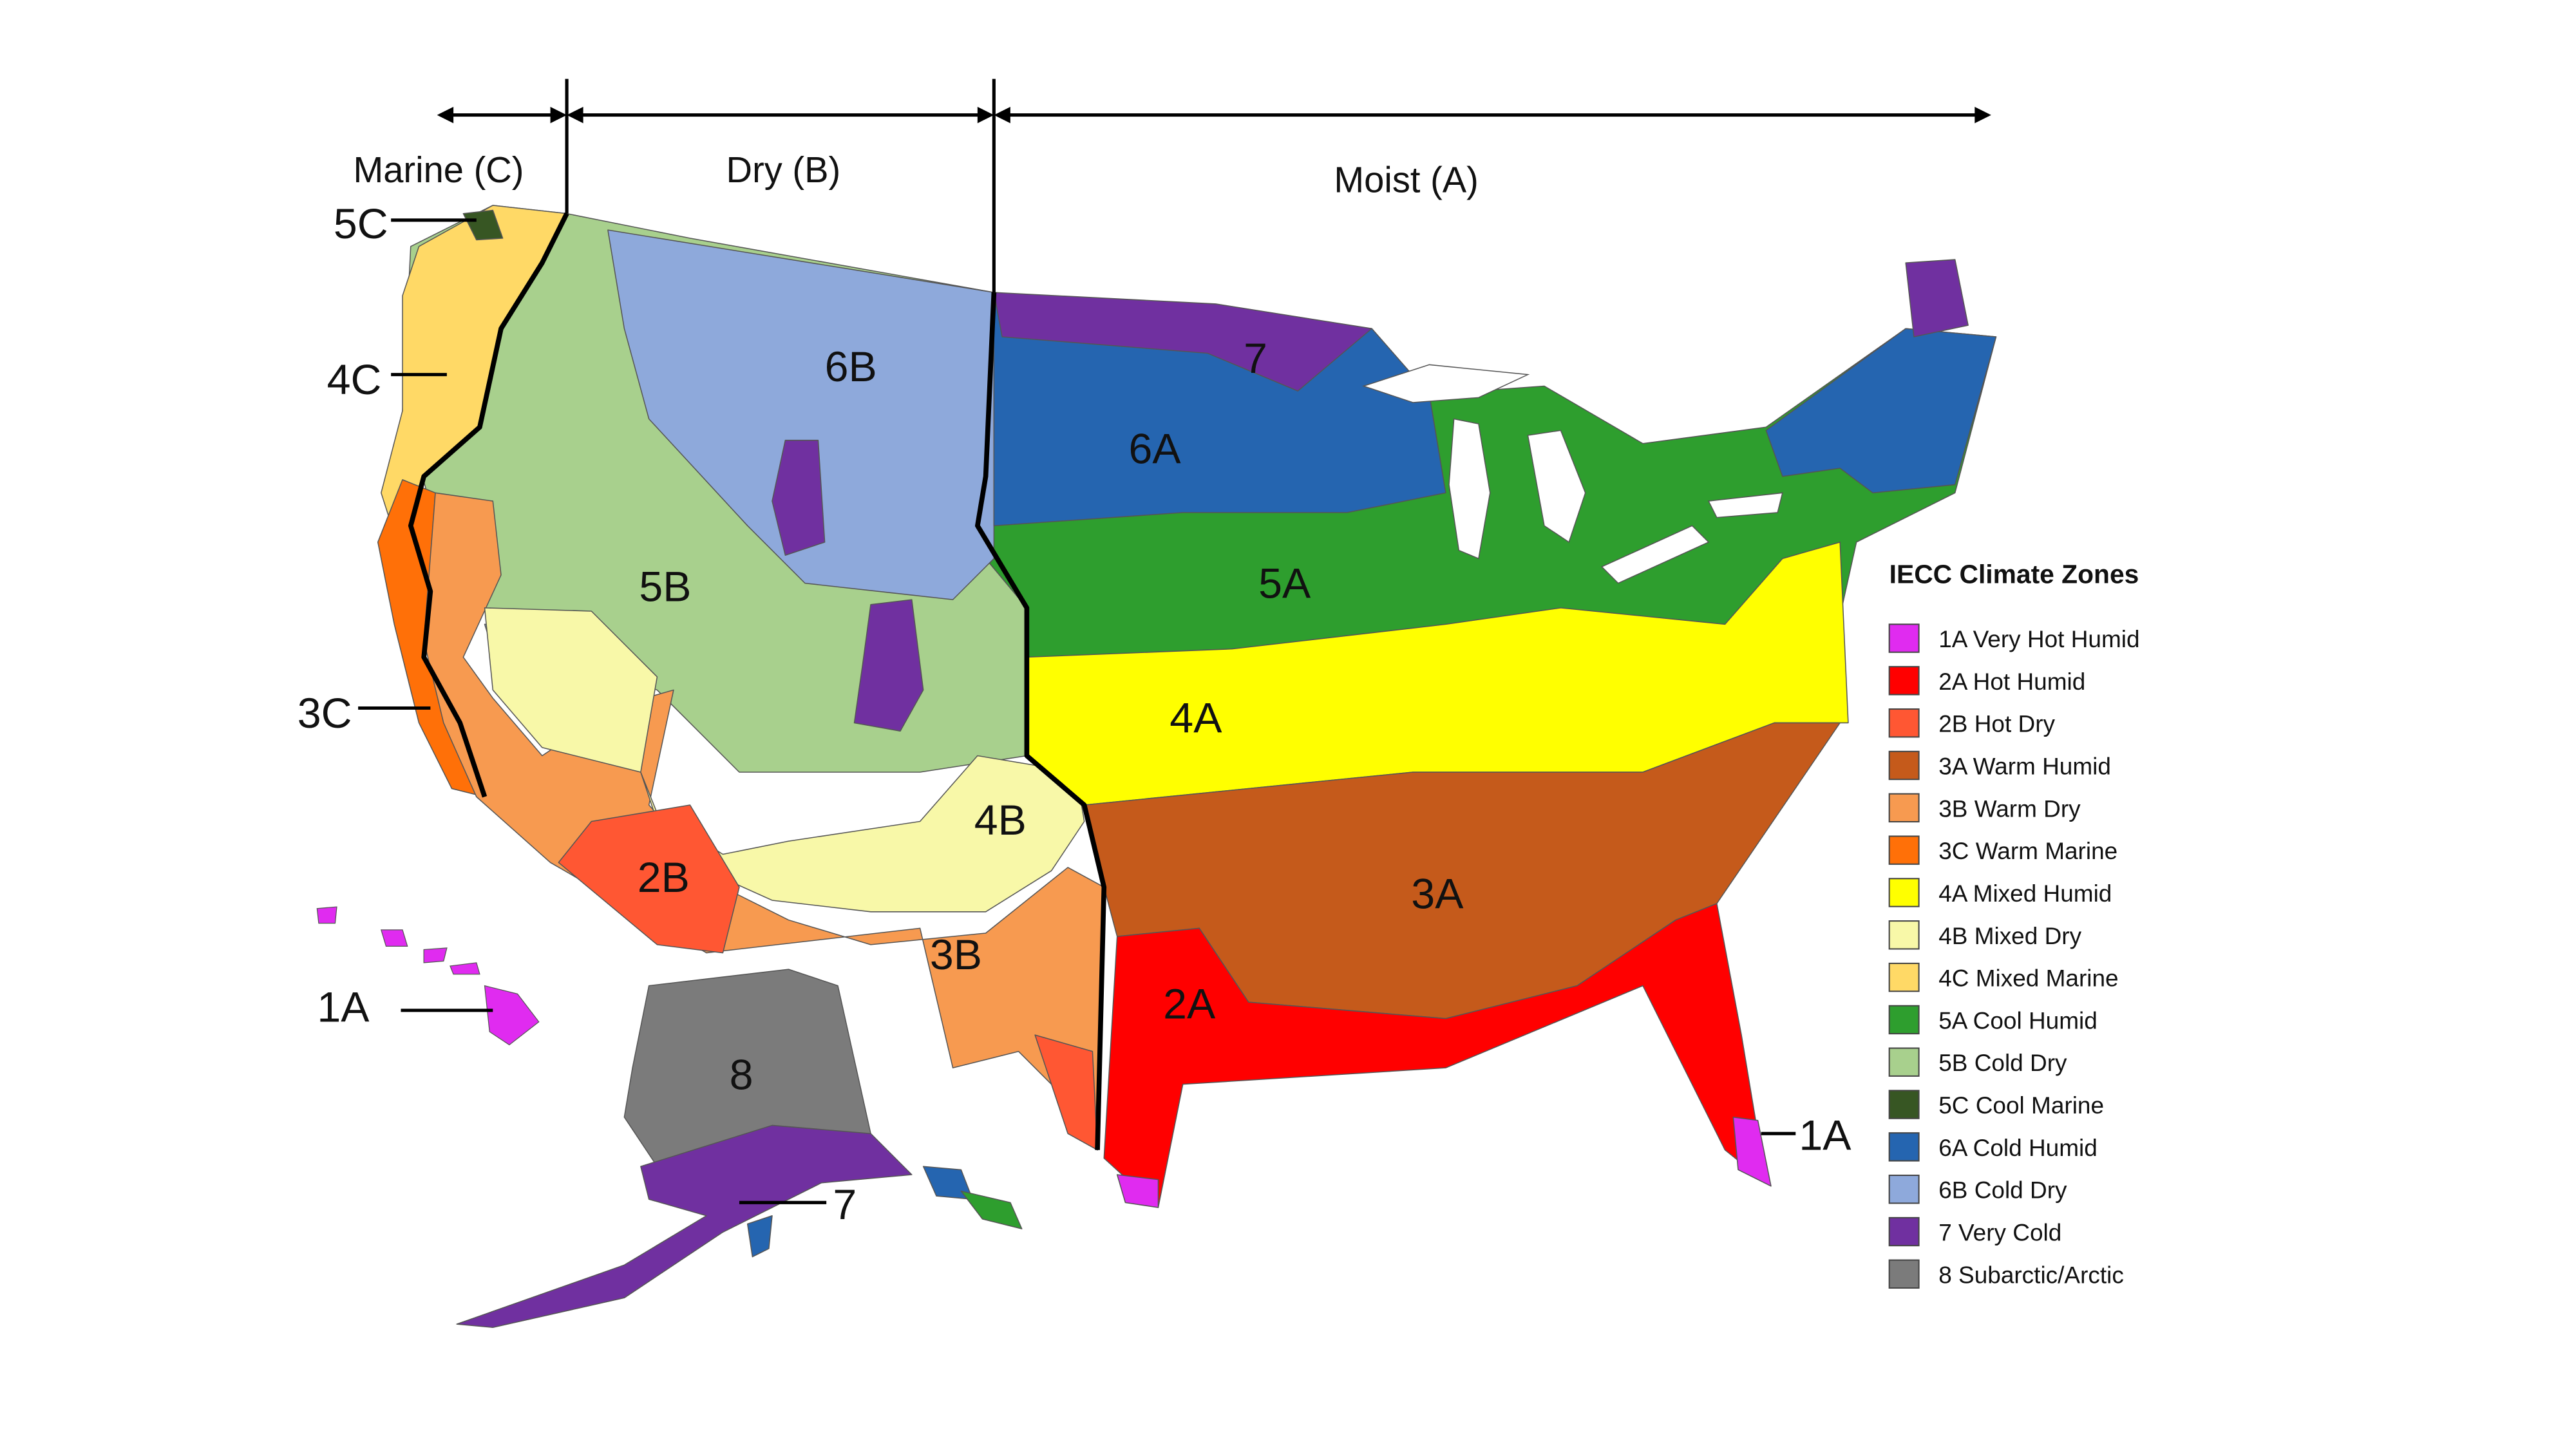  What do you see at coordinates (956, 955) in the screenshot?
I see `zone-label-3B: 3B` at bounding box center [956, 955].